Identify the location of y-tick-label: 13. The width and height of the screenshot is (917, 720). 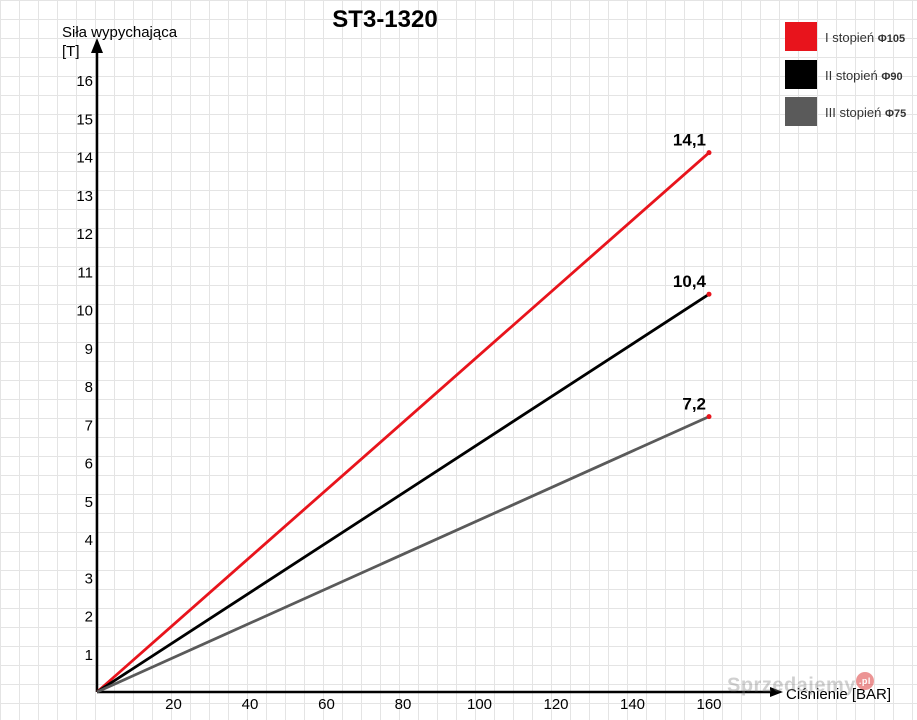
(84, 196).